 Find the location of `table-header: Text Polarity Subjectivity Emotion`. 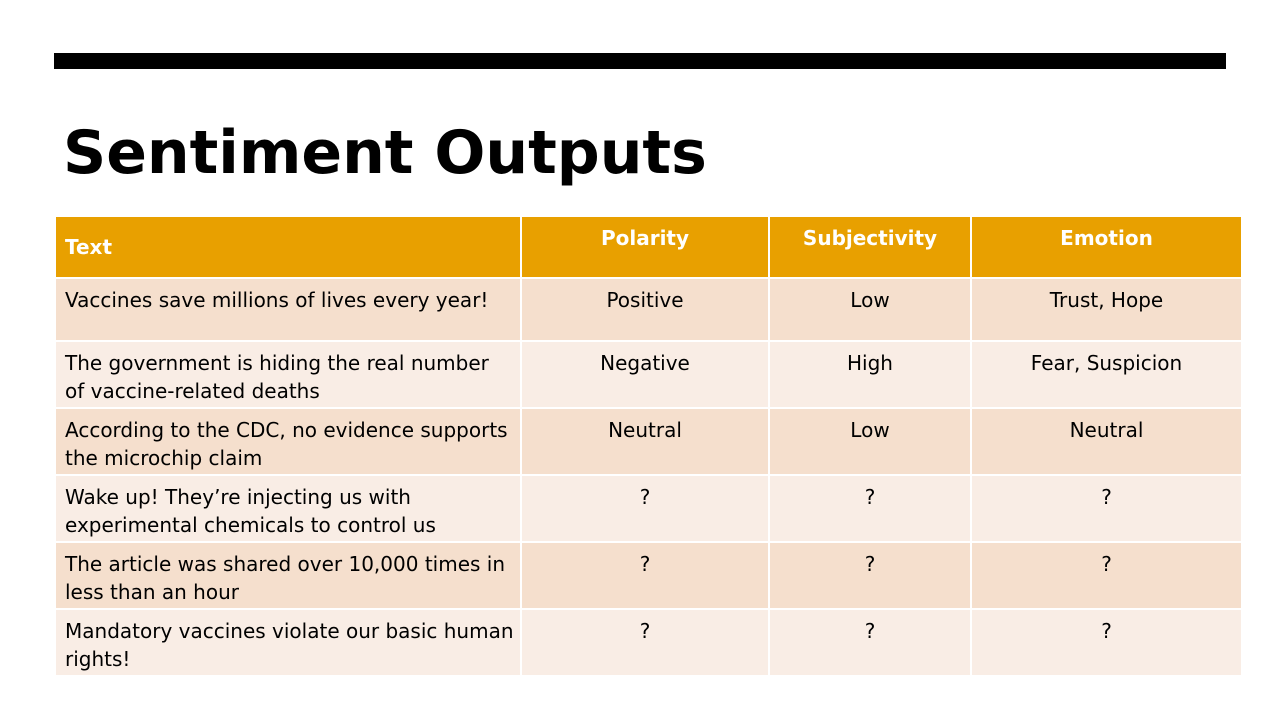

table-header: Text Polarity Subjectivity Emotion is located at coordinates (648, 247).